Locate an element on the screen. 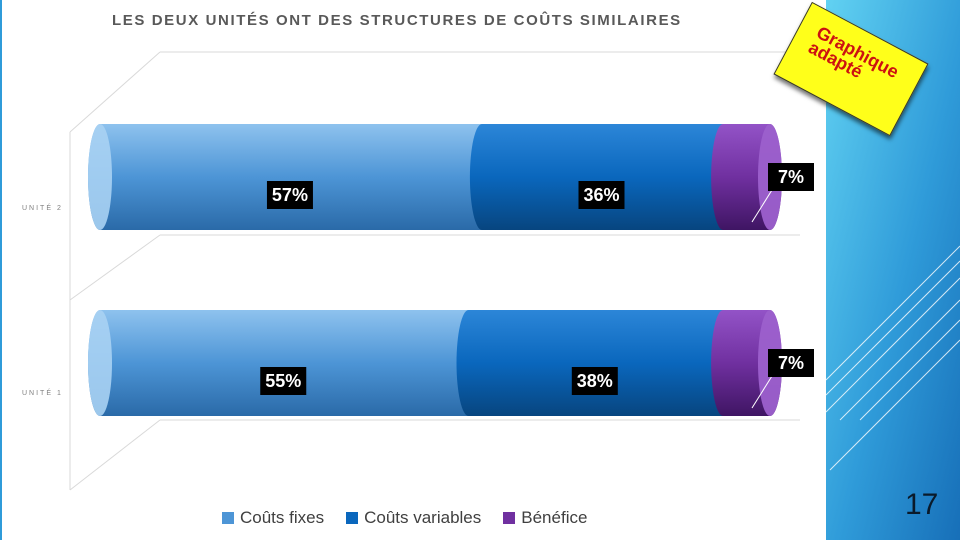 The width and height of the screenshot is (960, 540). legend-swatch-couts-fixes is located at coordinates (228, 518).